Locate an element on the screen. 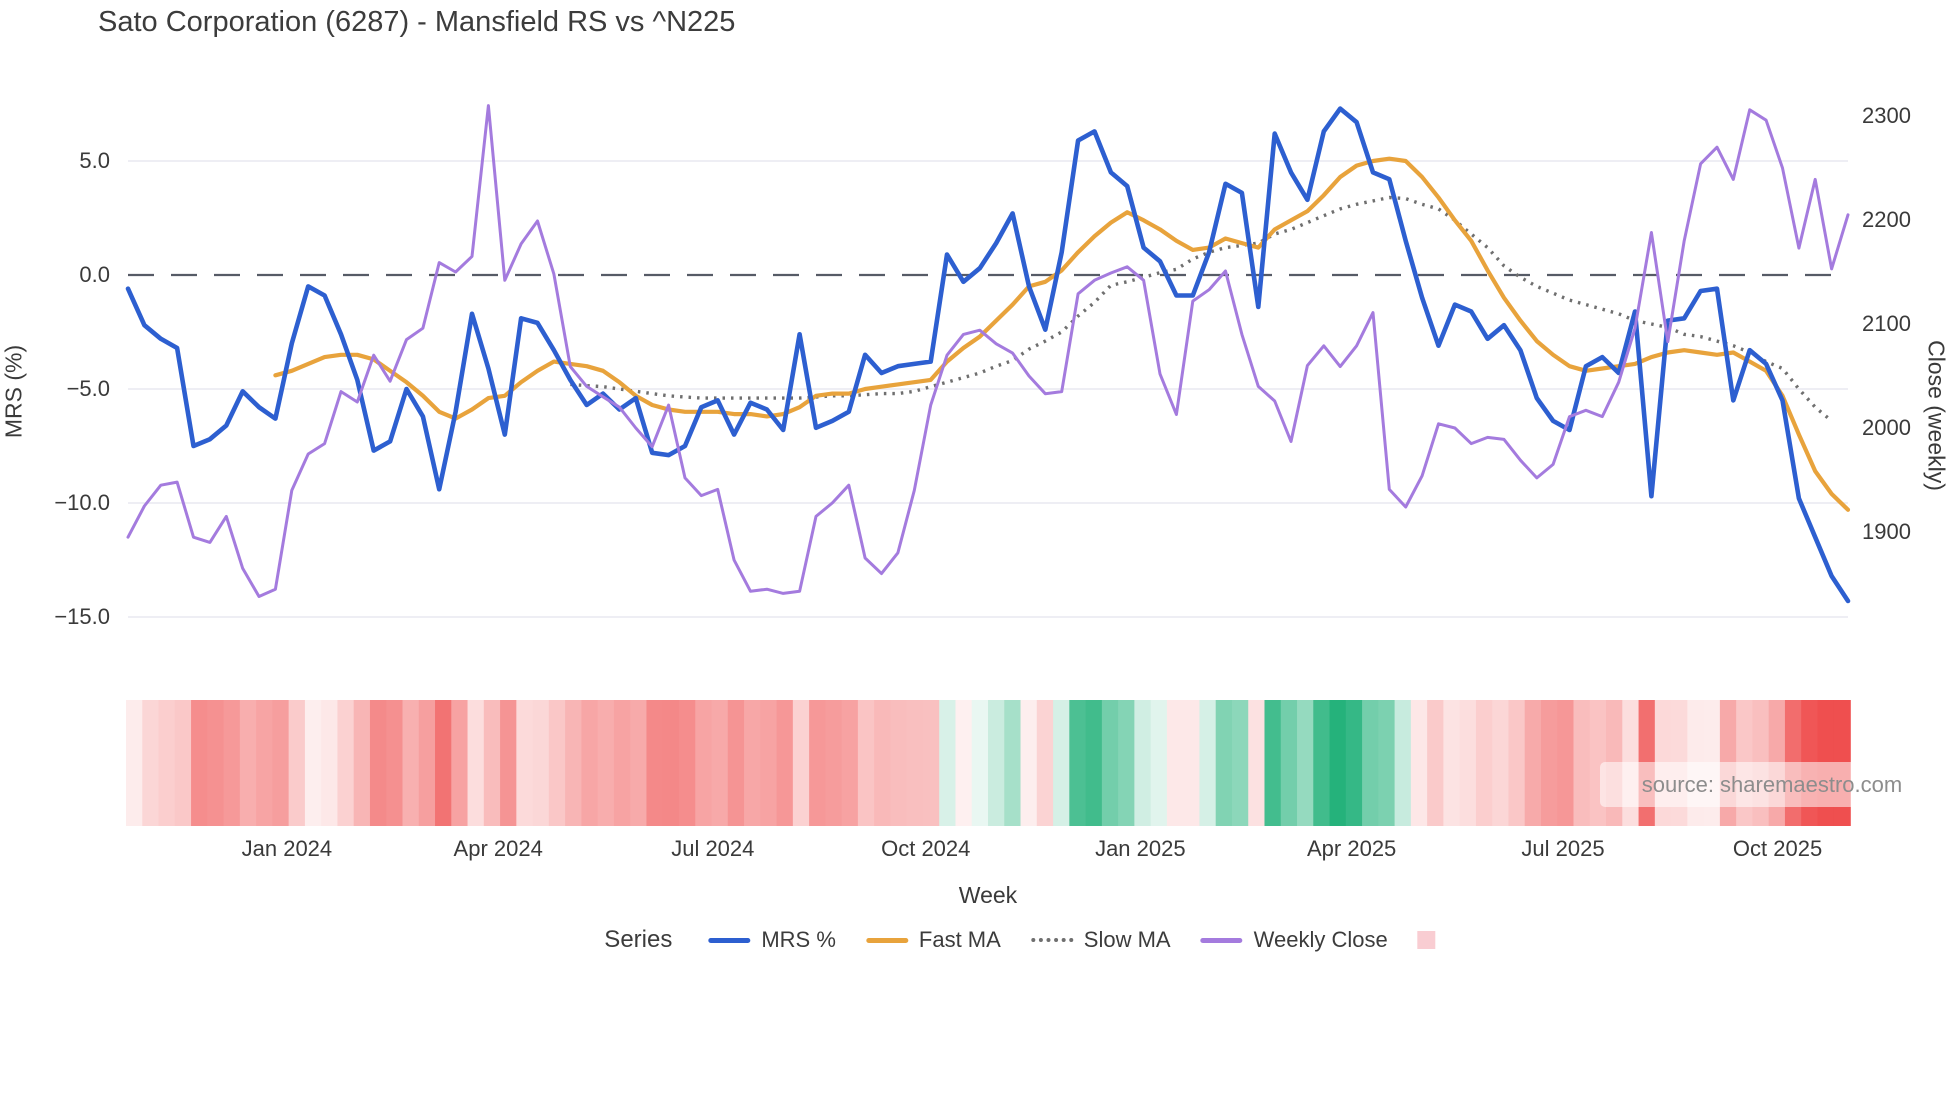 This screenshot has width=1960, height=1102. legend-title: Series is located at coordinates (638, 939).